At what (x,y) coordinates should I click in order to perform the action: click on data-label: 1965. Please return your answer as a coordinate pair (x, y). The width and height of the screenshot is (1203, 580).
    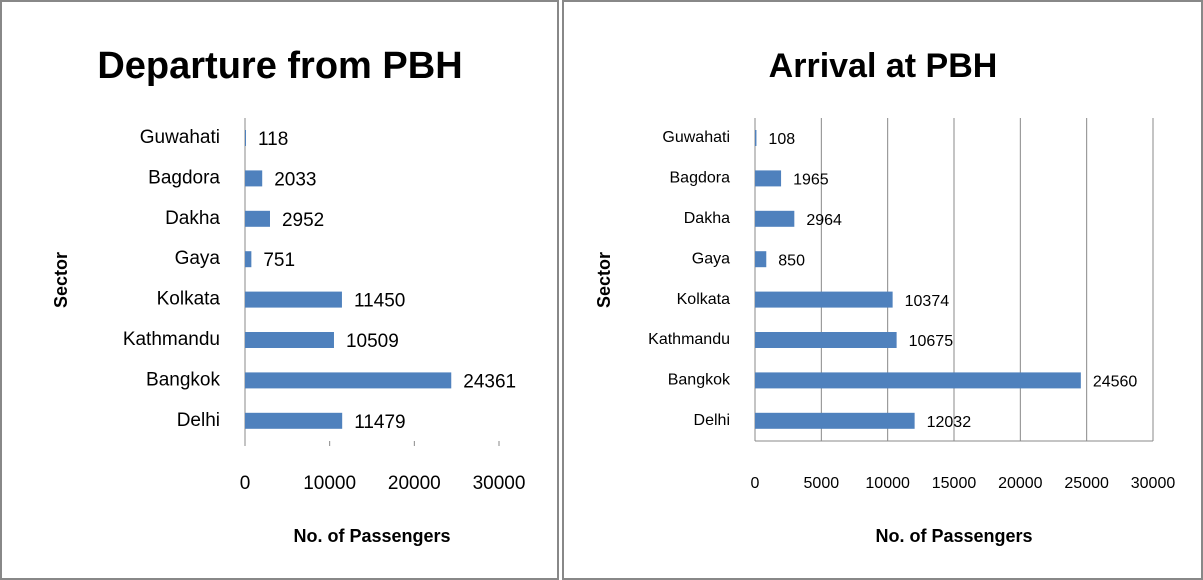
    Looking at the image, I should click on (811, 180).